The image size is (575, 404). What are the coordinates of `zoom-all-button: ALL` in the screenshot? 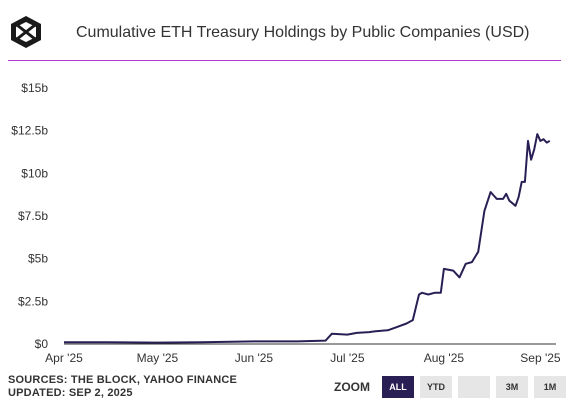 It's located at (398, 387).